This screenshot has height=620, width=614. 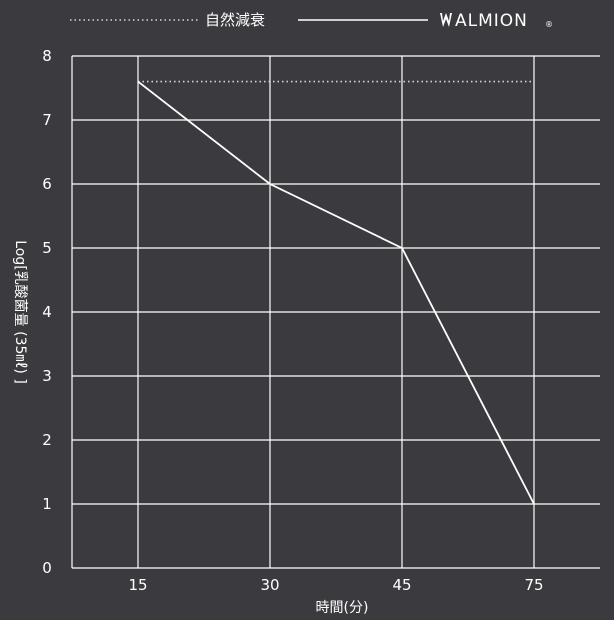 What do you see at coordinates (549, 24) in the screenshot?
I see `registered-mark: ®` at bounding box center [549, 24].